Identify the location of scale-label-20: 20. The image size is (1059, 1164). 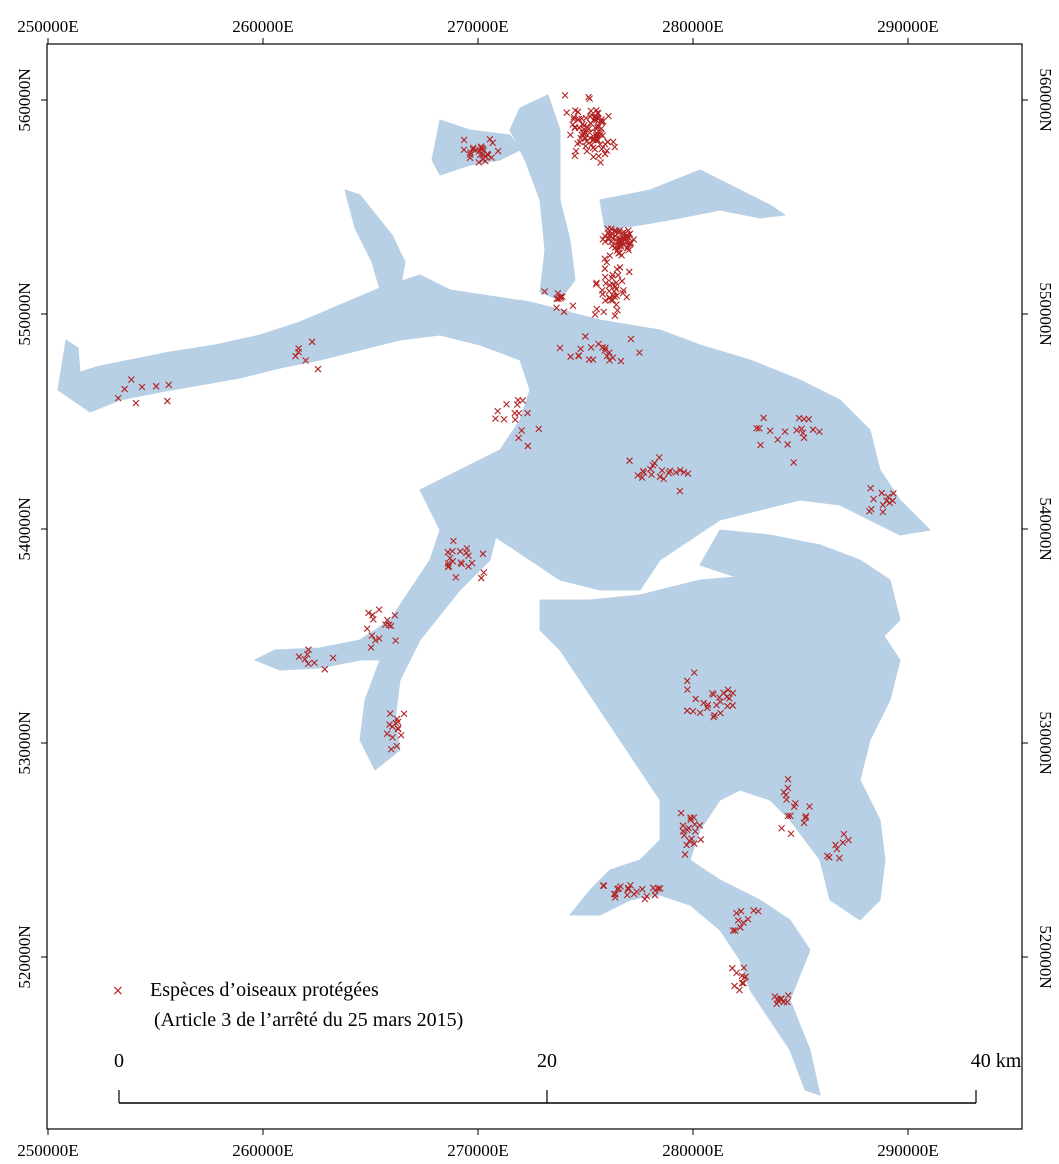
(547, 1061).